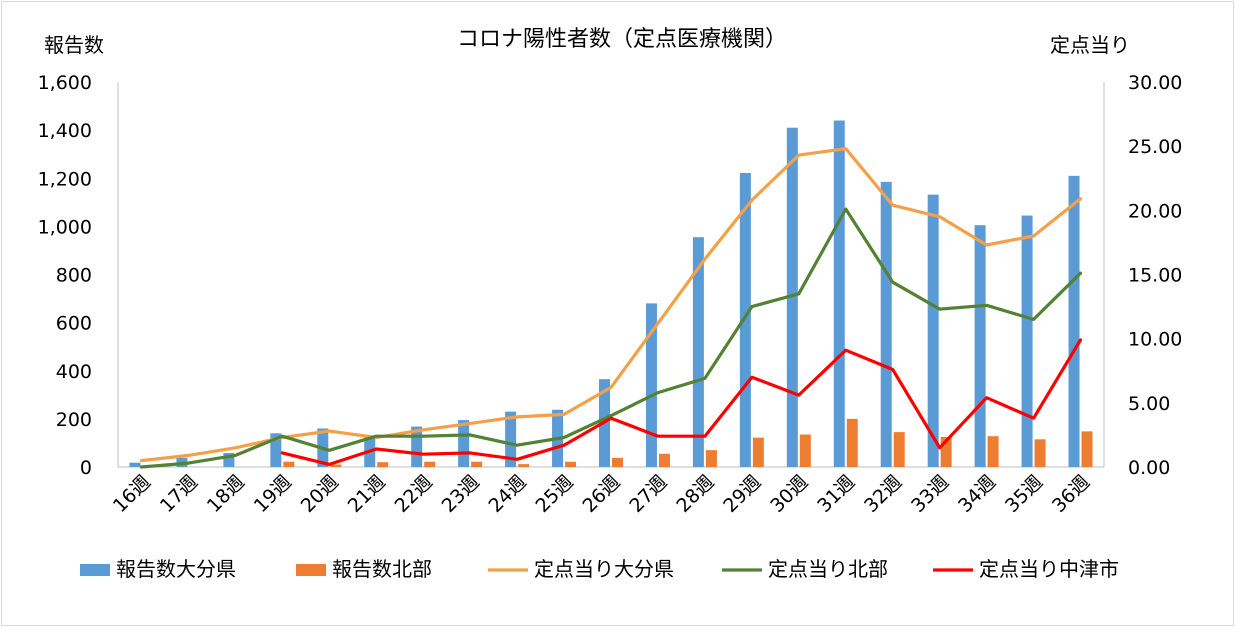  Describe the element at coordinates (930, 494) in the screenshot. I see `x-tick-label: 33週` at that location.